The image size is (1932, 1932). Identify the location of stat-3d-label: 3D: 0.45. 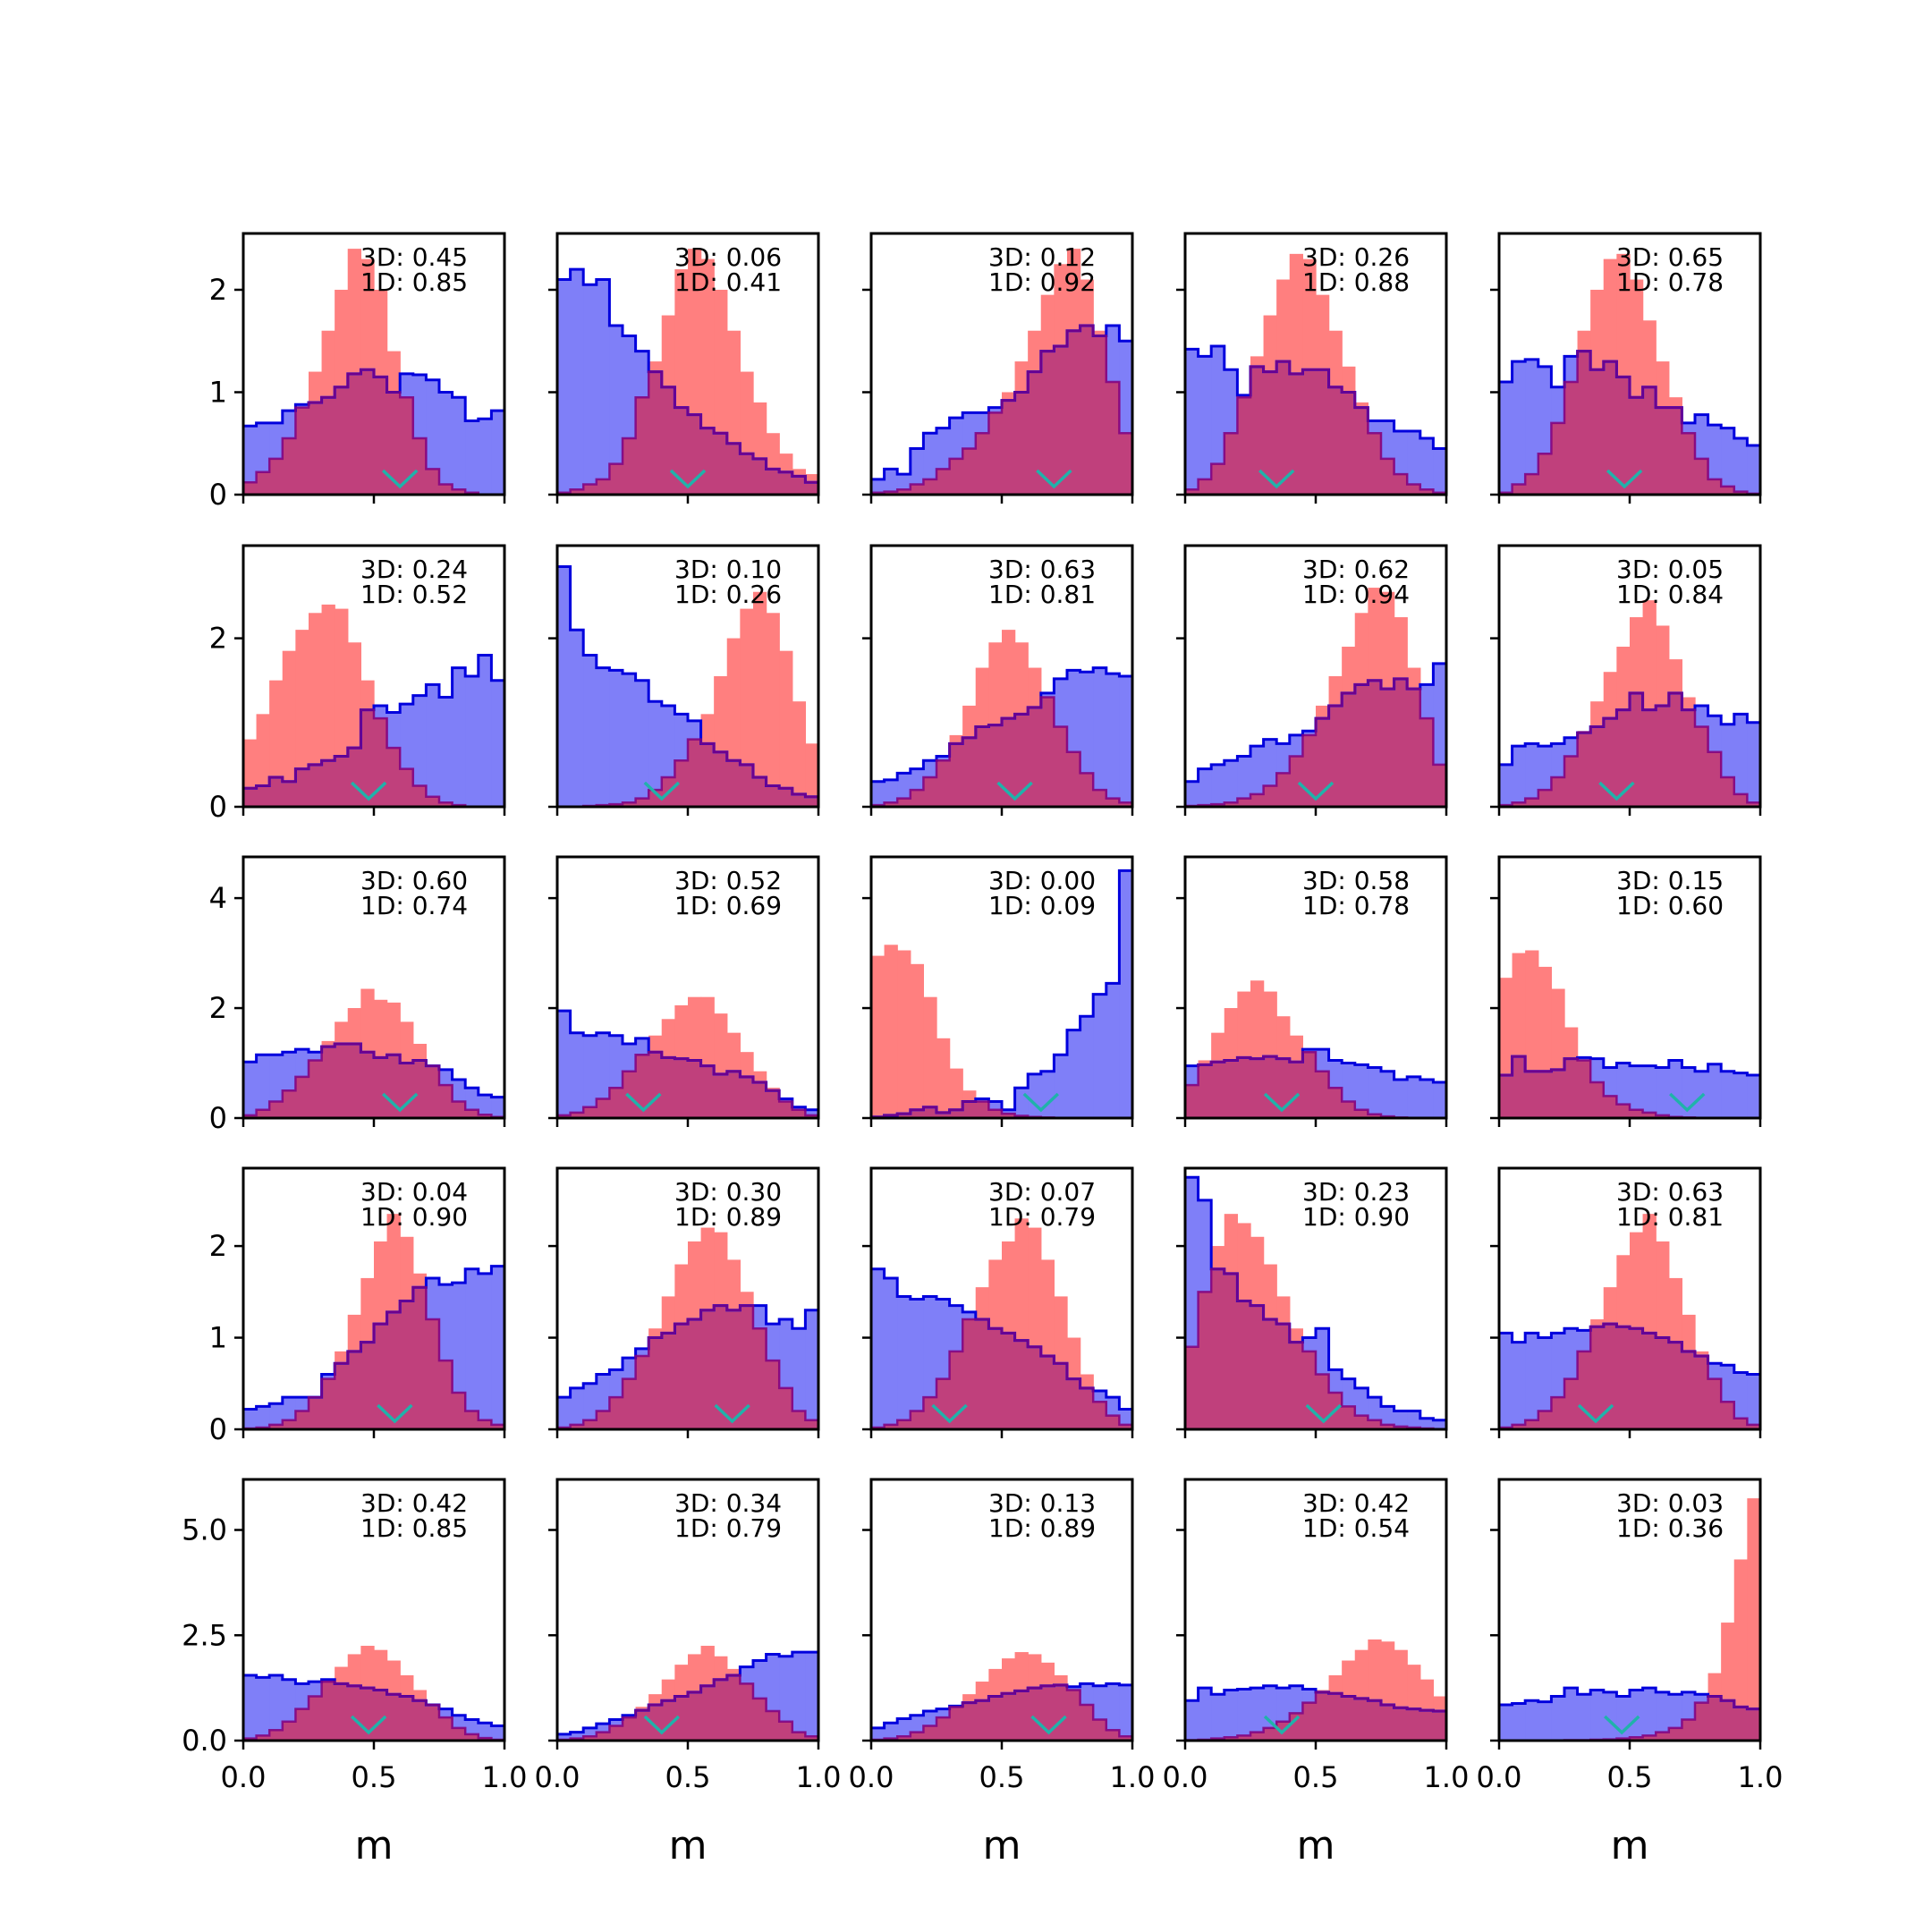
(414, 257).